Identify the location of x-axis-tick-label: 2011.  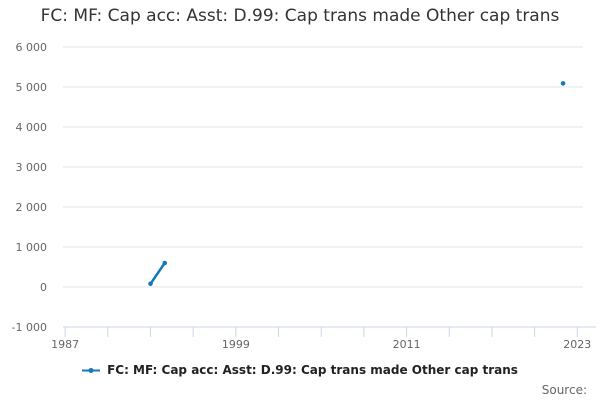
(407, 344).